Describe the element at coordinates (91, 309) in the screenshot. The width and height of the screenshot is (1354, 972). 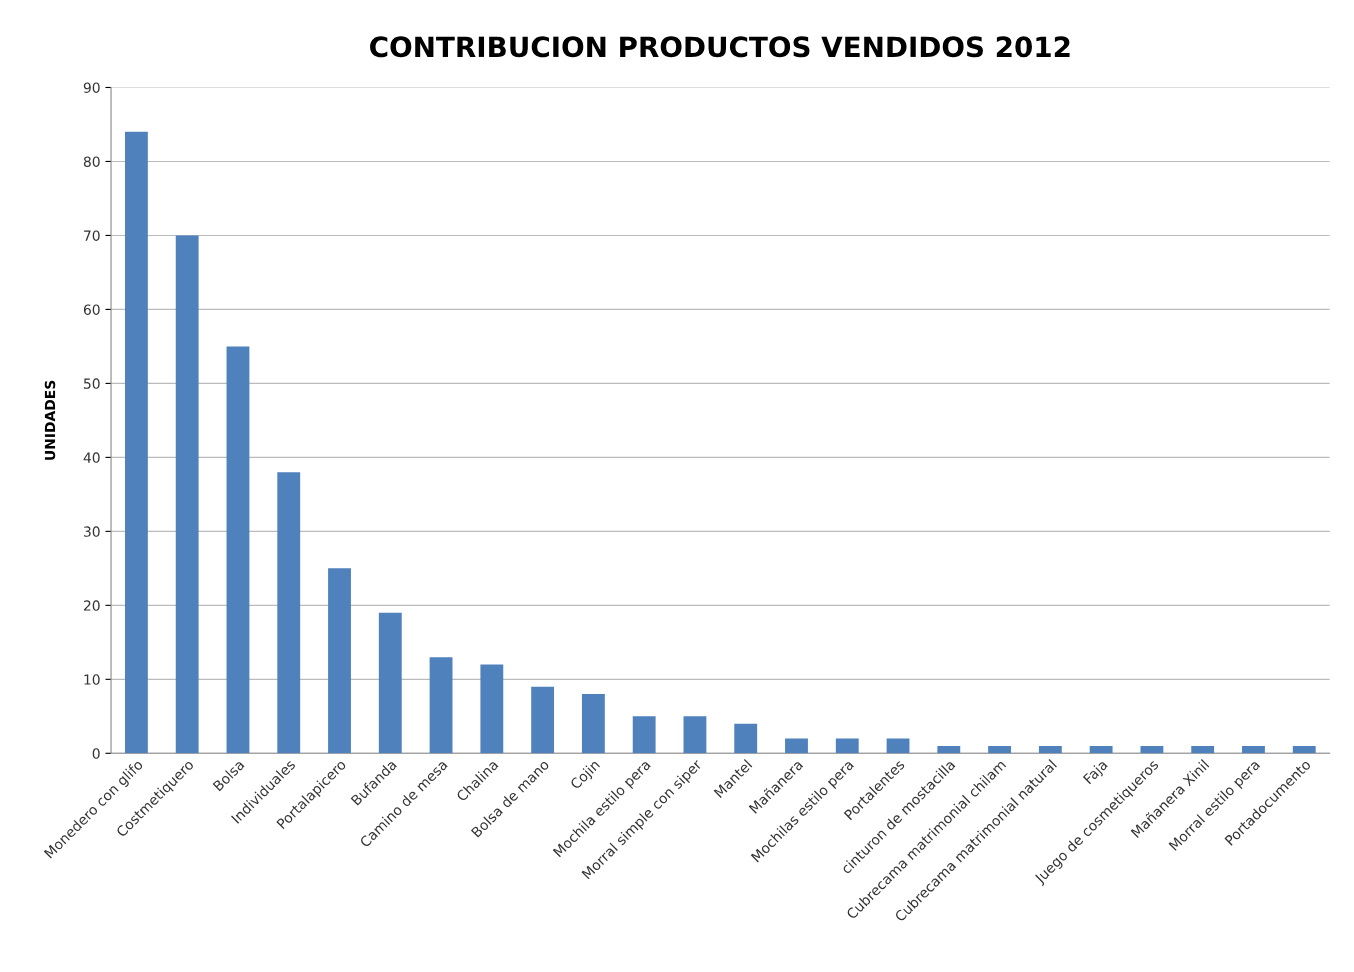
I see `y-tick-label: 60` at that location.